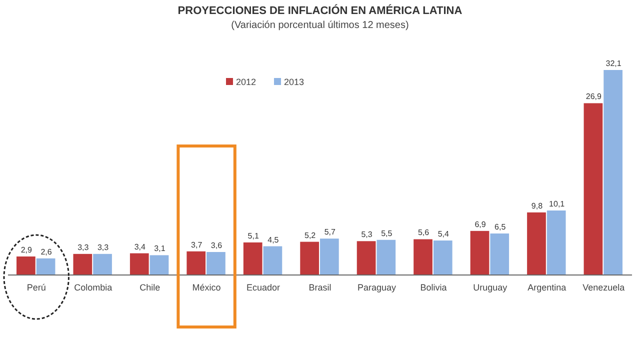 The height and width of the screenshot is (339, 640). Describe the element at coordinates (320, 25) in the screenshot. I see `chart-subtitle: (Variación porcentual últimos 12 meses)` at that location.